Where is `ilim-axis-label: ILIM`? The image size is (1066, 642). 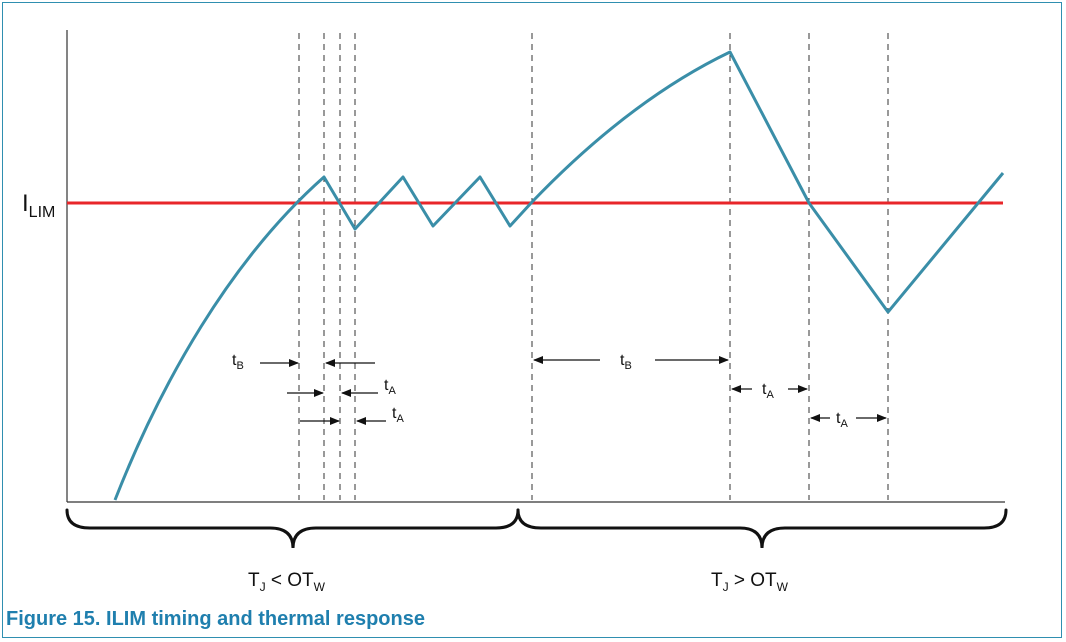
ilim-axis-label: ILIM is located at coordinates (38, 205).